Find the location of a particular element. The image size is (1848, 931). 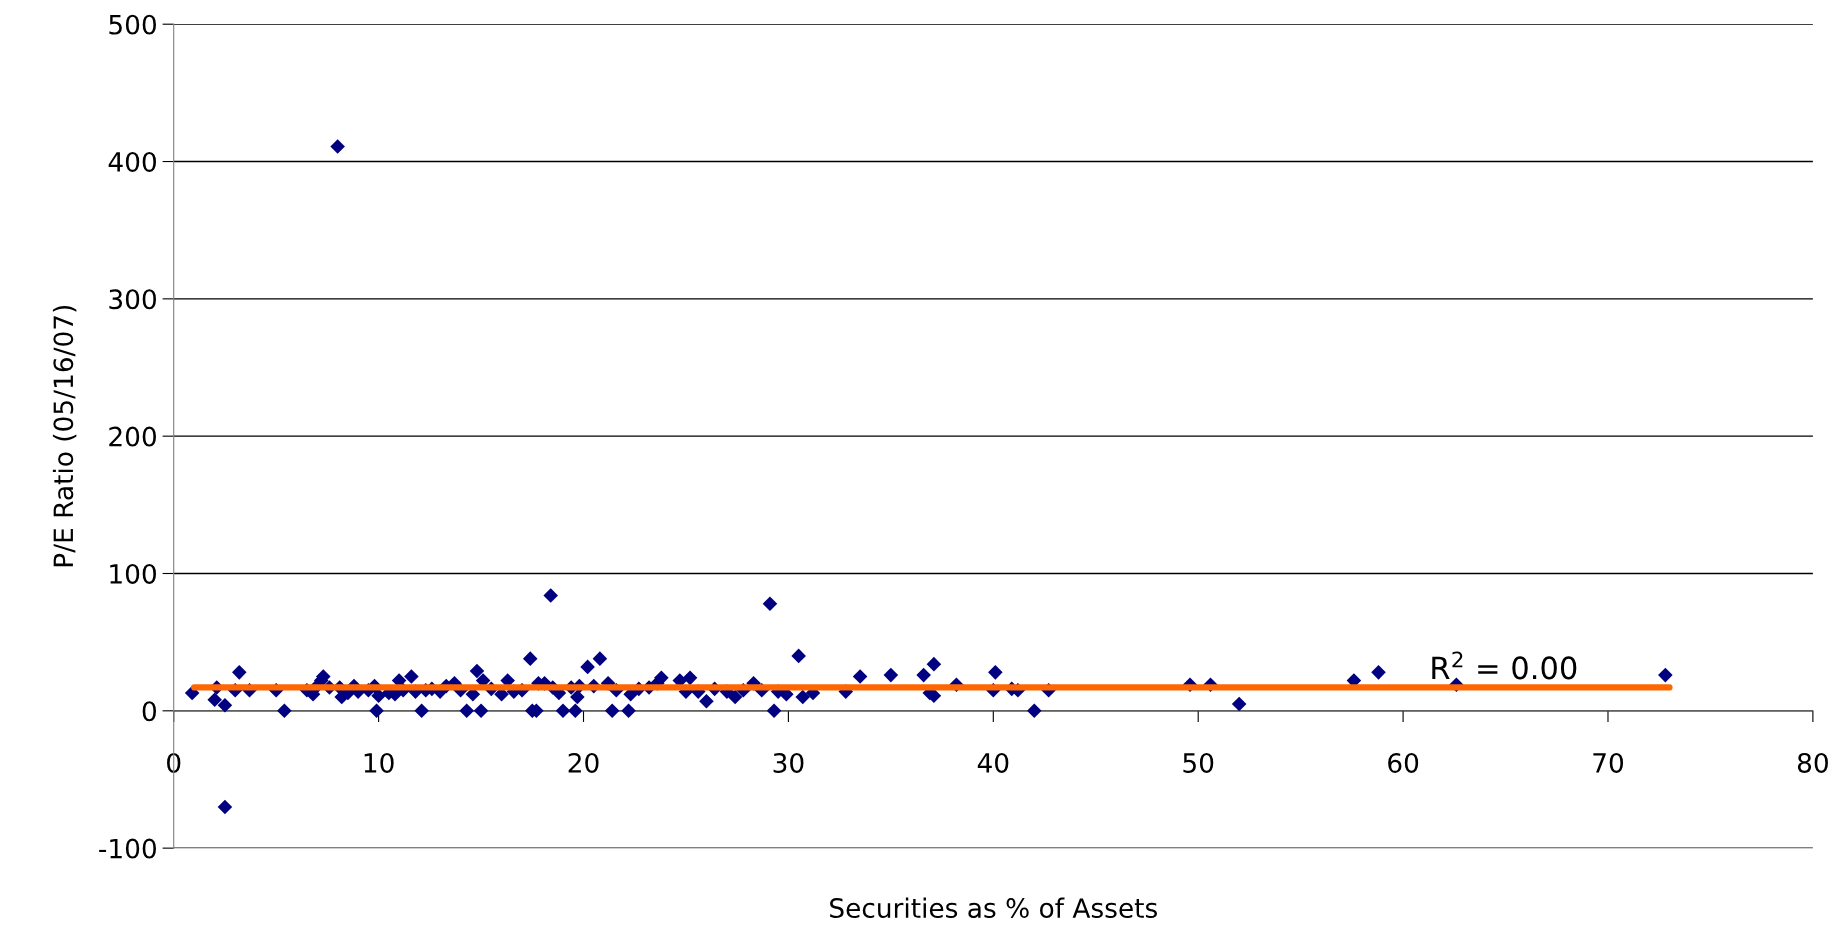

y-tick-label: 500 is located at coordinates (132, 24).